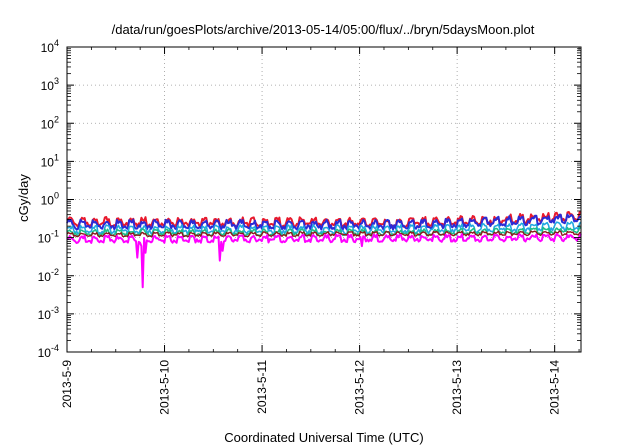  What do you see at coordinates (48, 351) in the screenshot?
I see `y-tick-label: 10⁻⁴` at bounding box center [48, 351].